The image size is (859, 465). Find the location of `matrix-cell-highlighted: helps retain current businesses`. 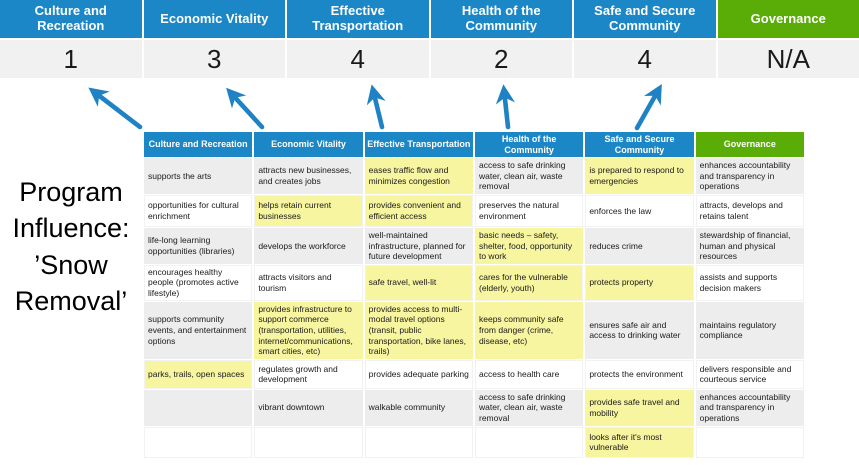

matrix-cell-highlighted: helps retain current businesses is located at coordinates (308, 210).